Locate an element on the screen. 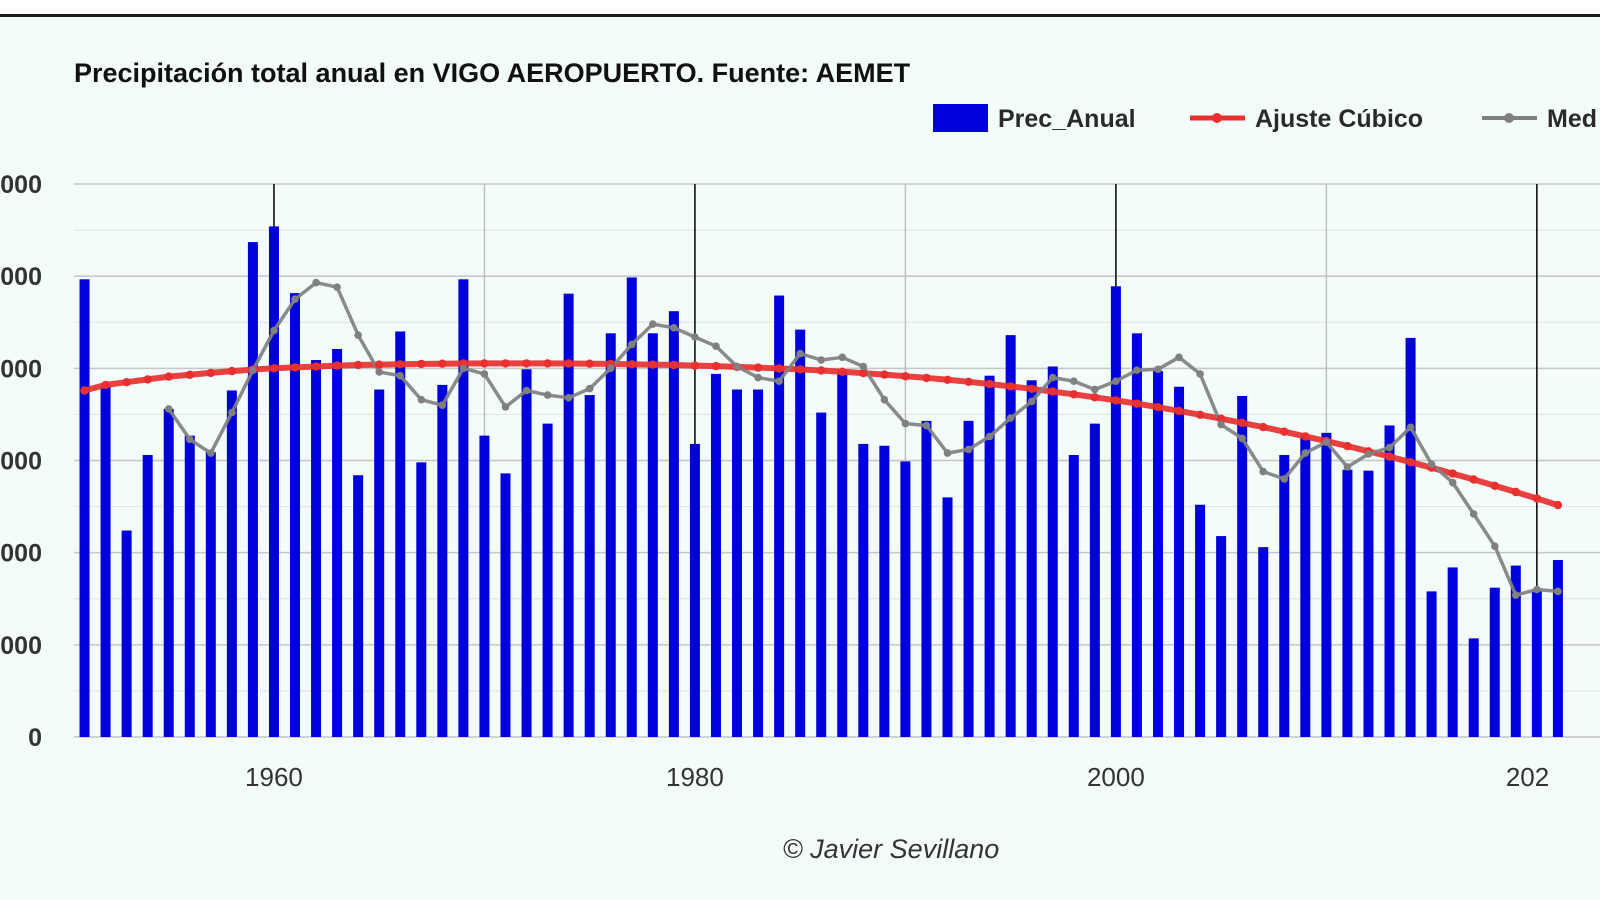  point-ajuste-cubico-1954 is located at coordinates (147, 379).